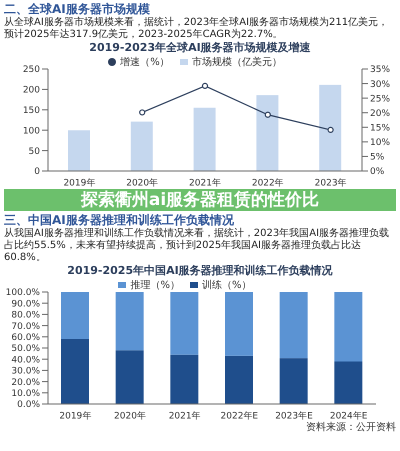 This screenshot has width=400, height=451. What do you see at coordinates (380, 143) in the screenshot?
I see `y2-tick-label: 10%` at bounding box center [380, 143].